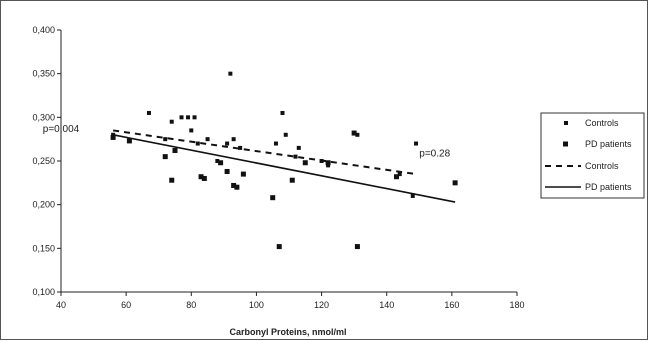 This screenshot has height=341, width=648. What do you see at coordinates (602, 166) in the screenshot?
I see `controls-trend-legend-item: Controls` at bounding box center [602, 166].